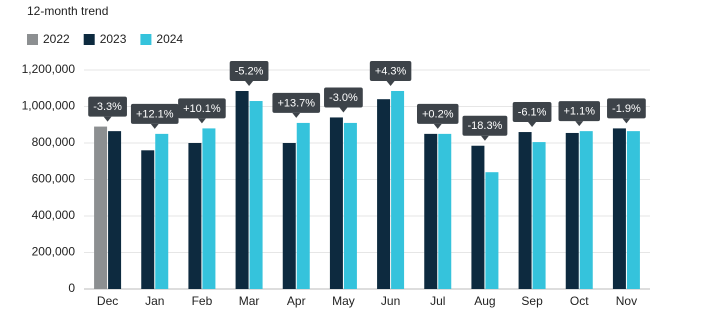 The image size is (713, 309). I want to click on change-callout: +12.1%, so click(154, 116).